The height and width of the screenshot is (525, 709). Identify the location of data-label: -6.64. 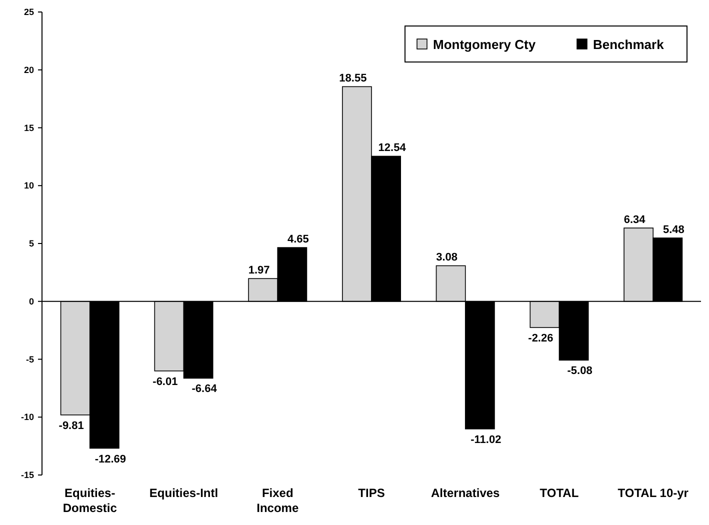
(205, 389).